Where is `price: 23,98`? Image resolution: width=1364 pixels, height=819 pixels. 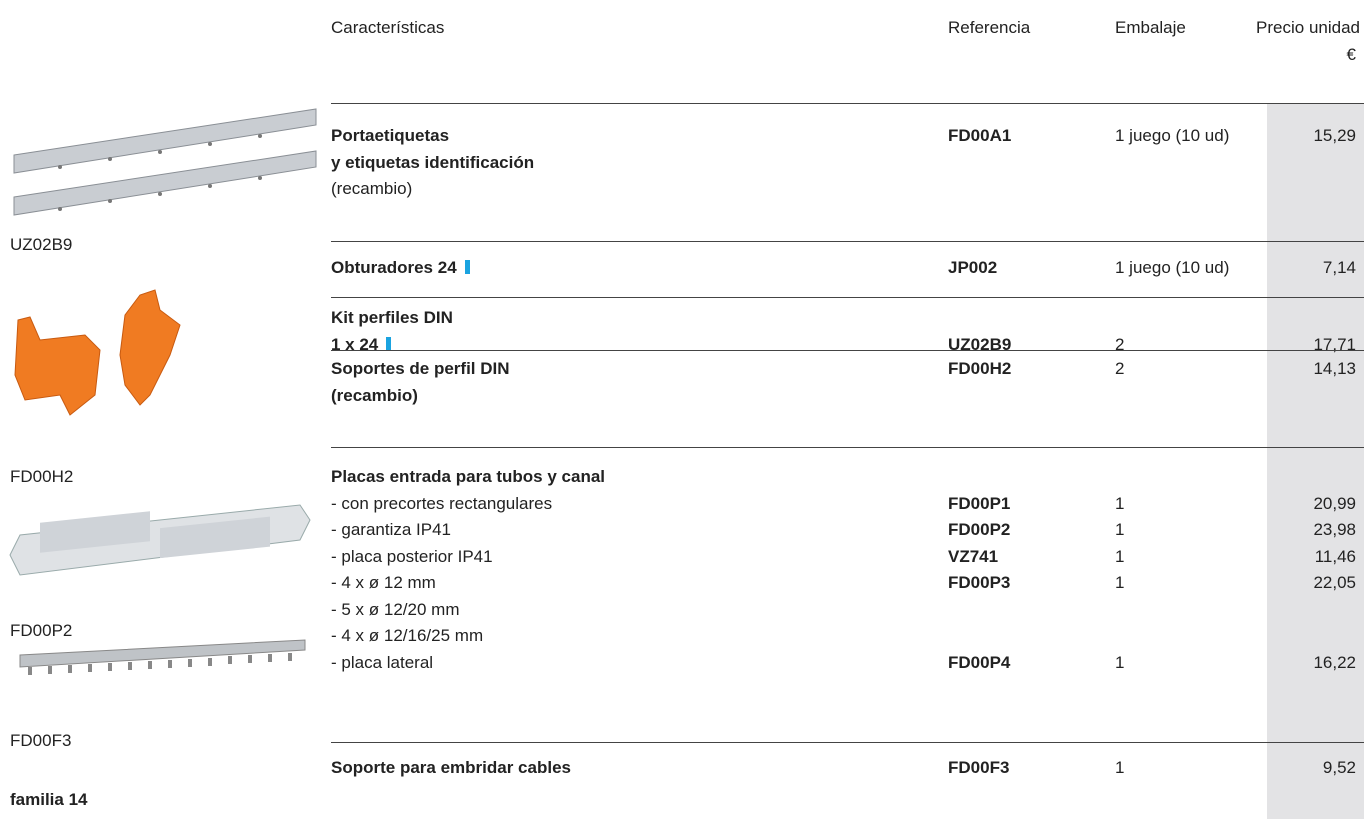 price: 23,98 is located at coordinates (1334, 529).